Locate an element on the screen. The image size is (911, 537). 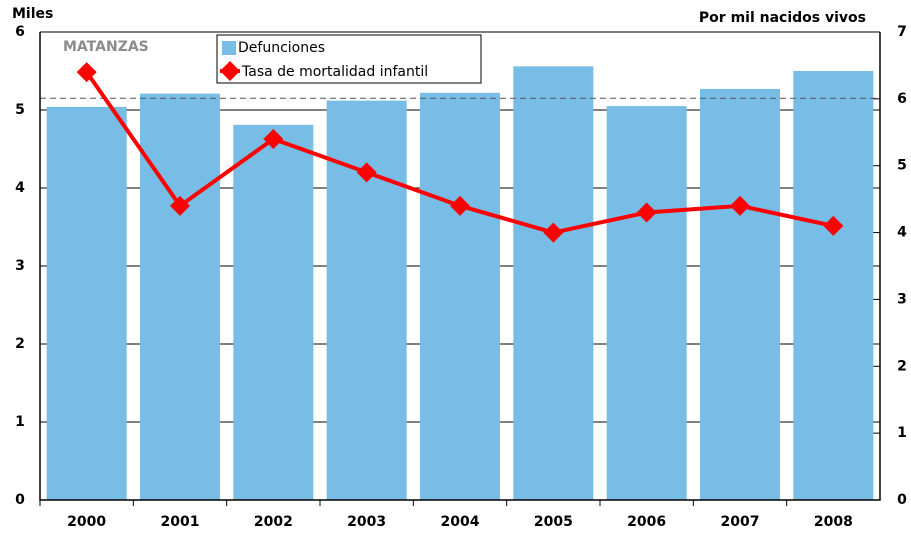
x-tick-label: 2005 is located at coordinates (553, 522).